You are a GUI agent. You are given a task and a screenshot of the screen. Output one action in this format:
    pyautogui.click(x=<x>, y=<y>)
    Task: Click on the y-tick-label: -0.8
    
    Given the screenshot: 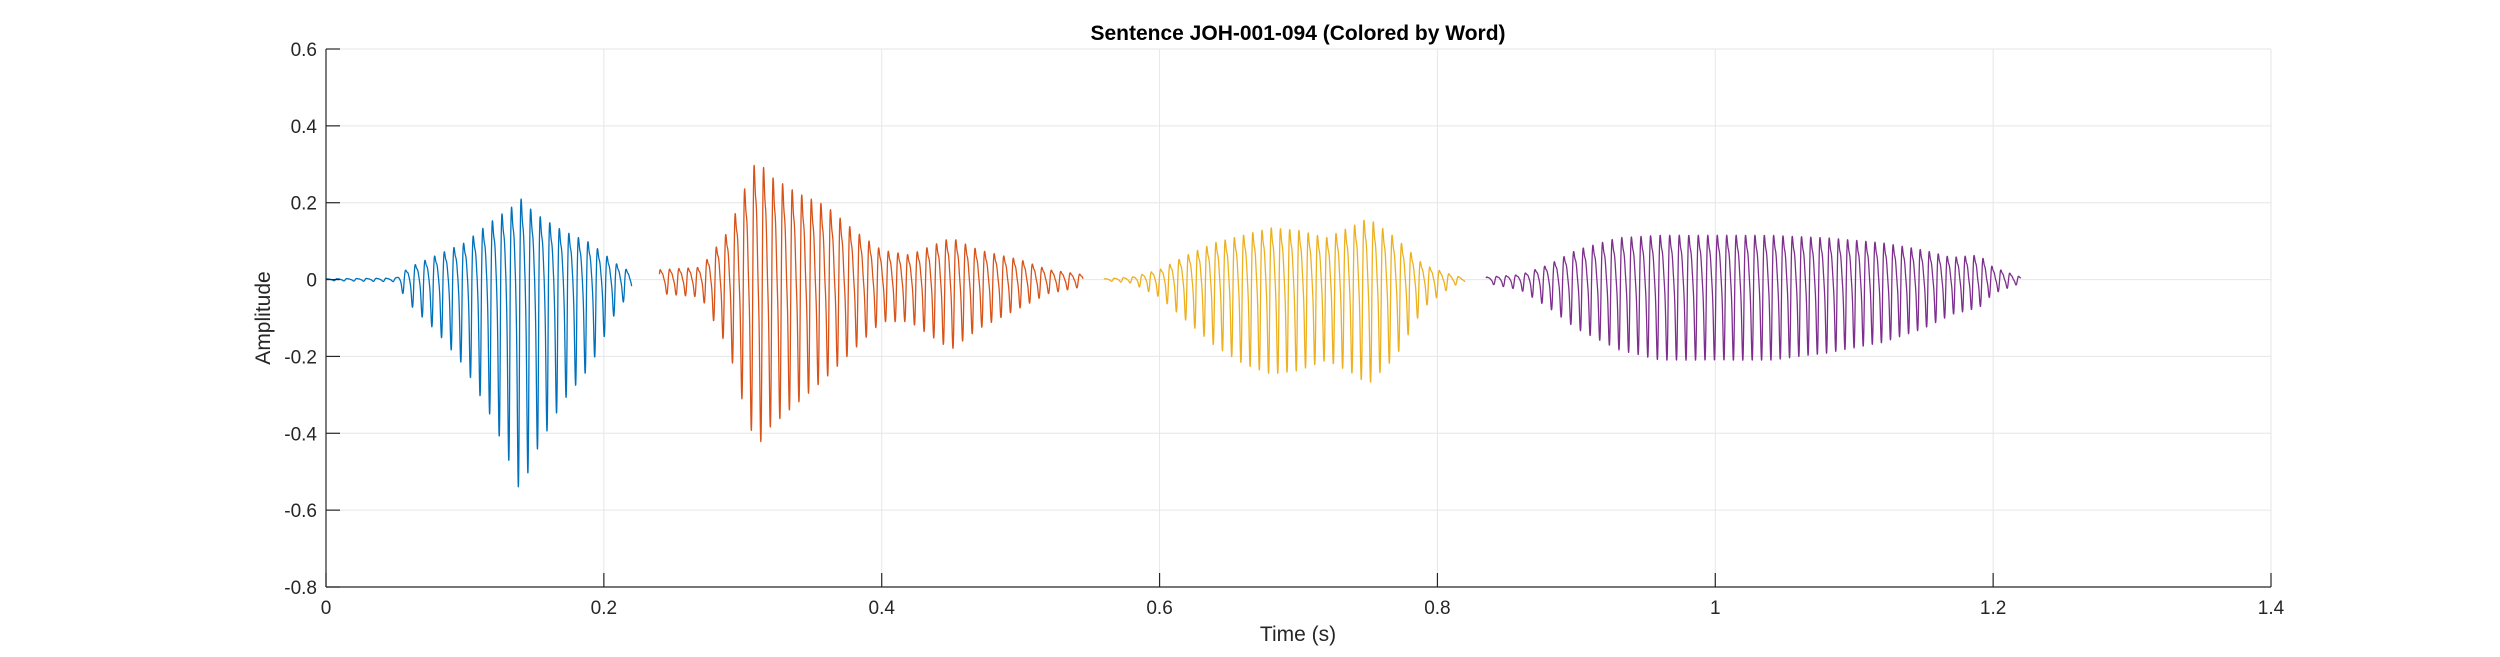 What is the action you would take?
    pyautogui.click(x=300, y=588)
    